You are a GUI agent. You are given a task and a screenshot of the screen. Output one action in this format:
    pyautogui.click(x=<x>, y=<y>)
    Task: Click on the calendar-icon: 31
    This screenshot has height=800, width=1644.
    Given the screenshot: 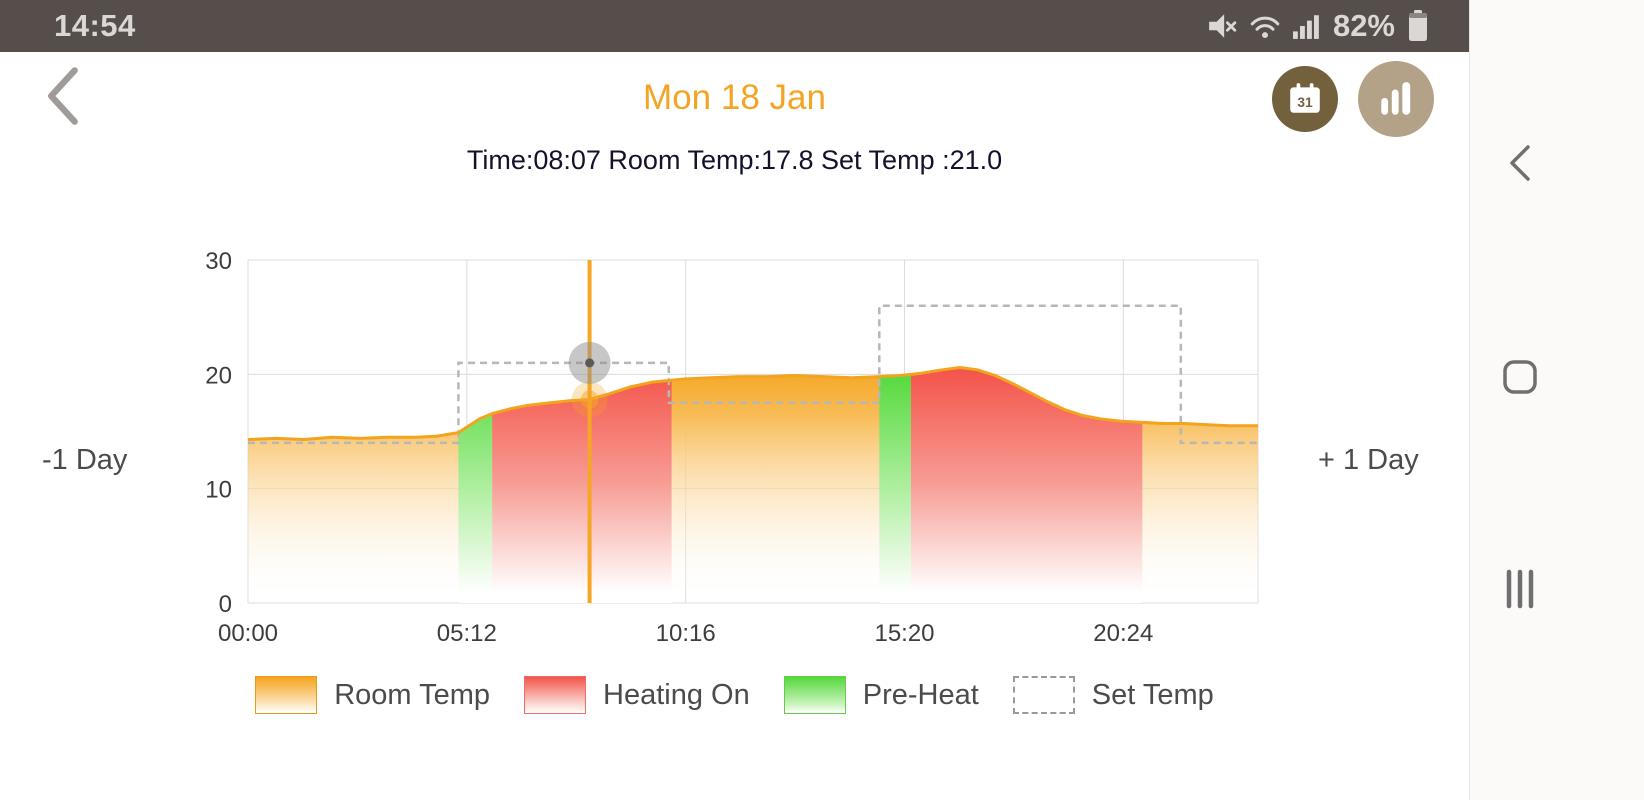 What is the action you would take?
    pyautogui.click(x=1305, y=98)
    